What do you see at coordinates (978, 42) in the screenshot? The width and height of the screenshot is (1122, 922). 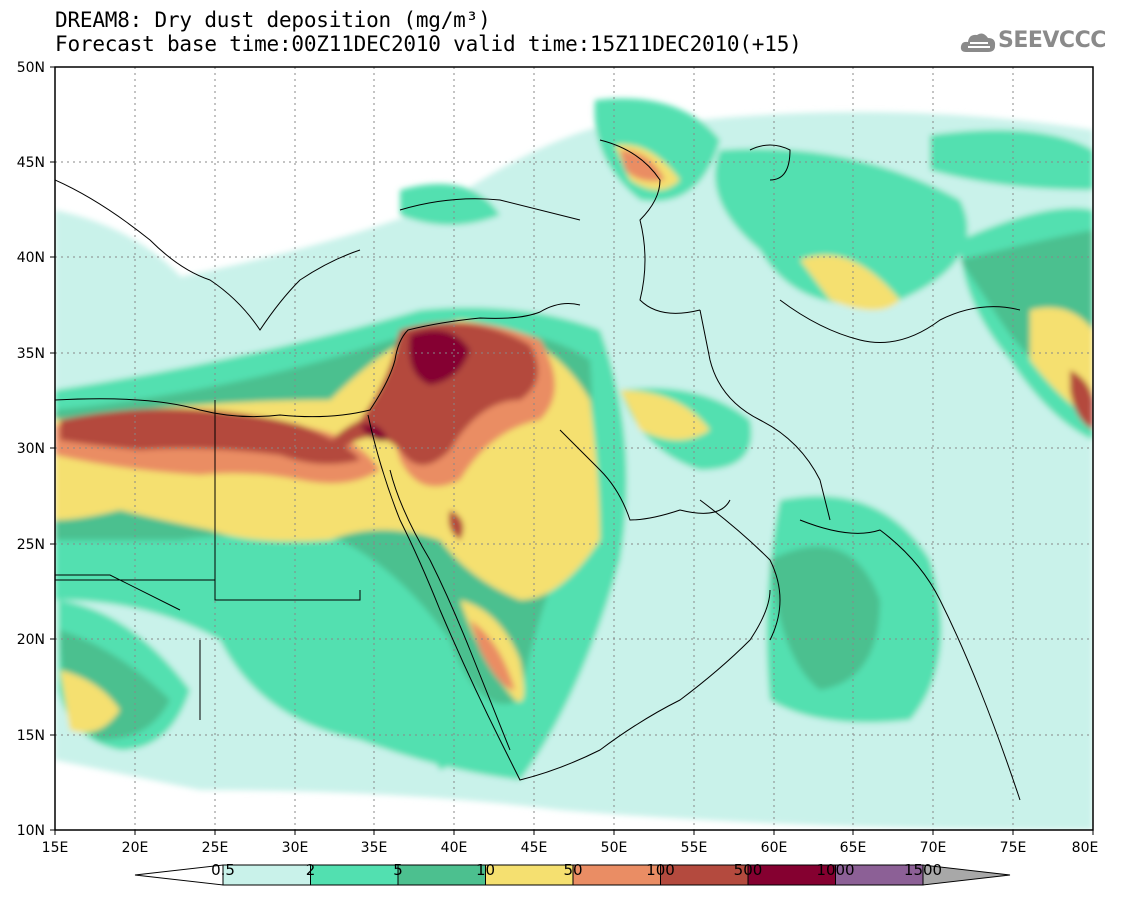 I see `cloud-icon` at bounding box center [978, 42].